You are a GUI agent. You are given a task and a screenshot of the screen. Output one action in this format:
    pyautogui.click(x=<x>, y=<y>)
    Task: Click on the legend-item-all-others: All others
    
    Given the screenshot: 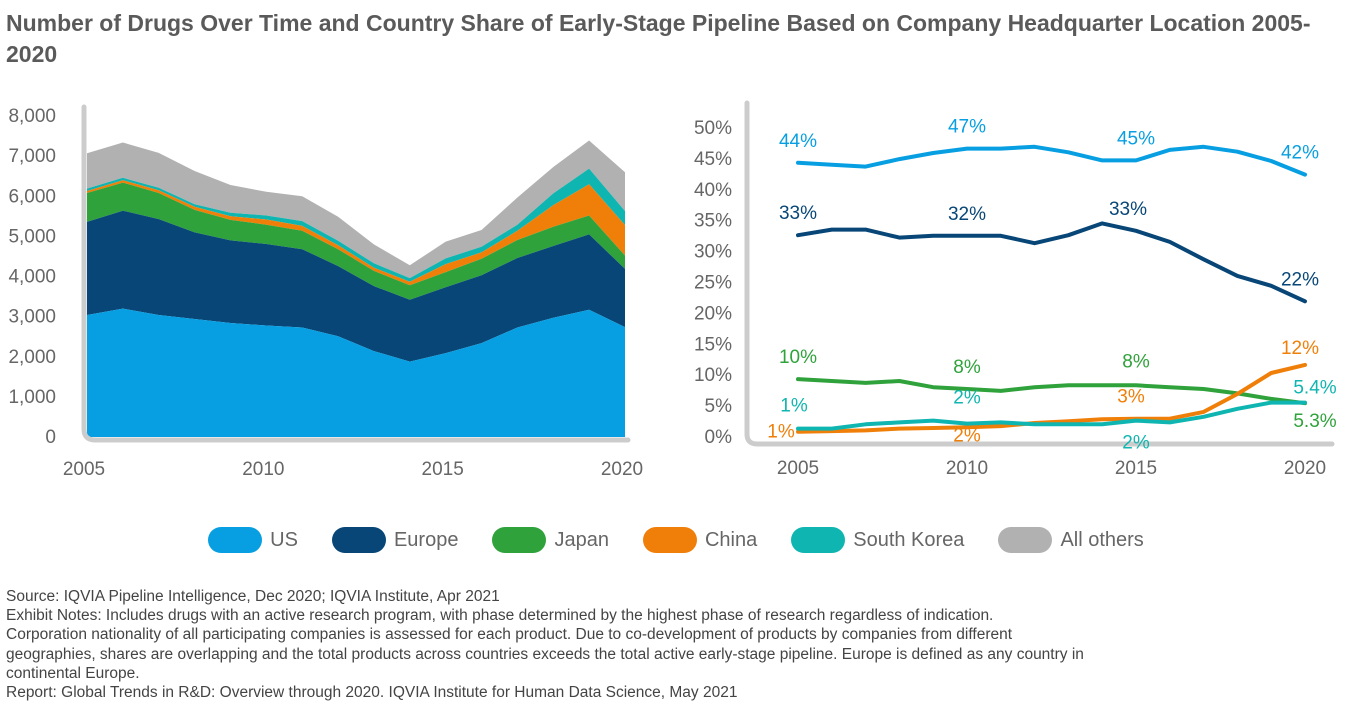 What is the action you would take?
    pyautogui.click(x=1071, y=540)
    